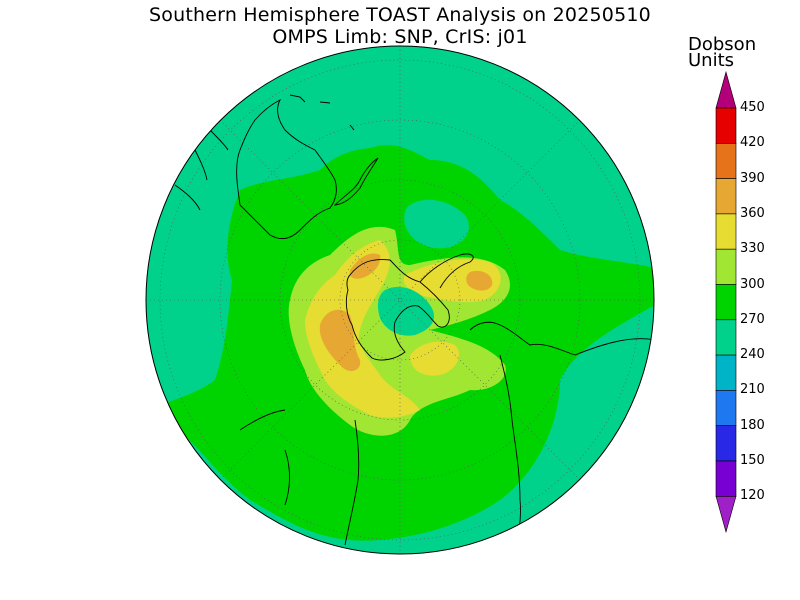 This screenshot has width=800, height=600. What do you see at coordinates (752, 107) in the screenshot?
I see `colorbar-label: 450` at bounding box center [752, 107].